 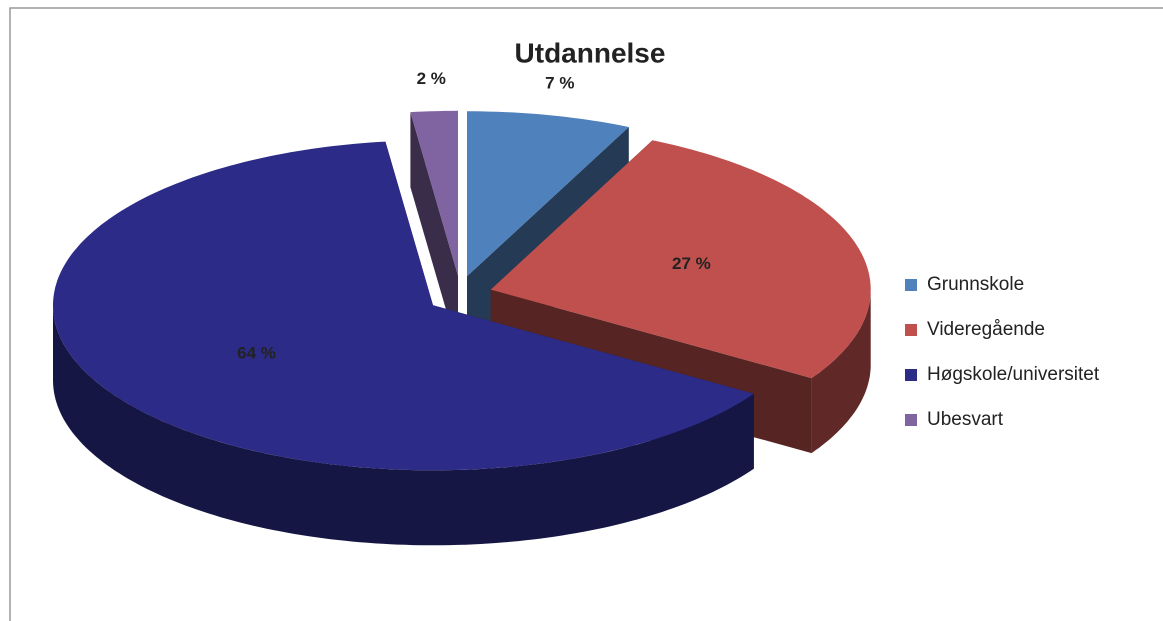 I want to click on chart-title: Utdannelse, so click(x=590, y=52).